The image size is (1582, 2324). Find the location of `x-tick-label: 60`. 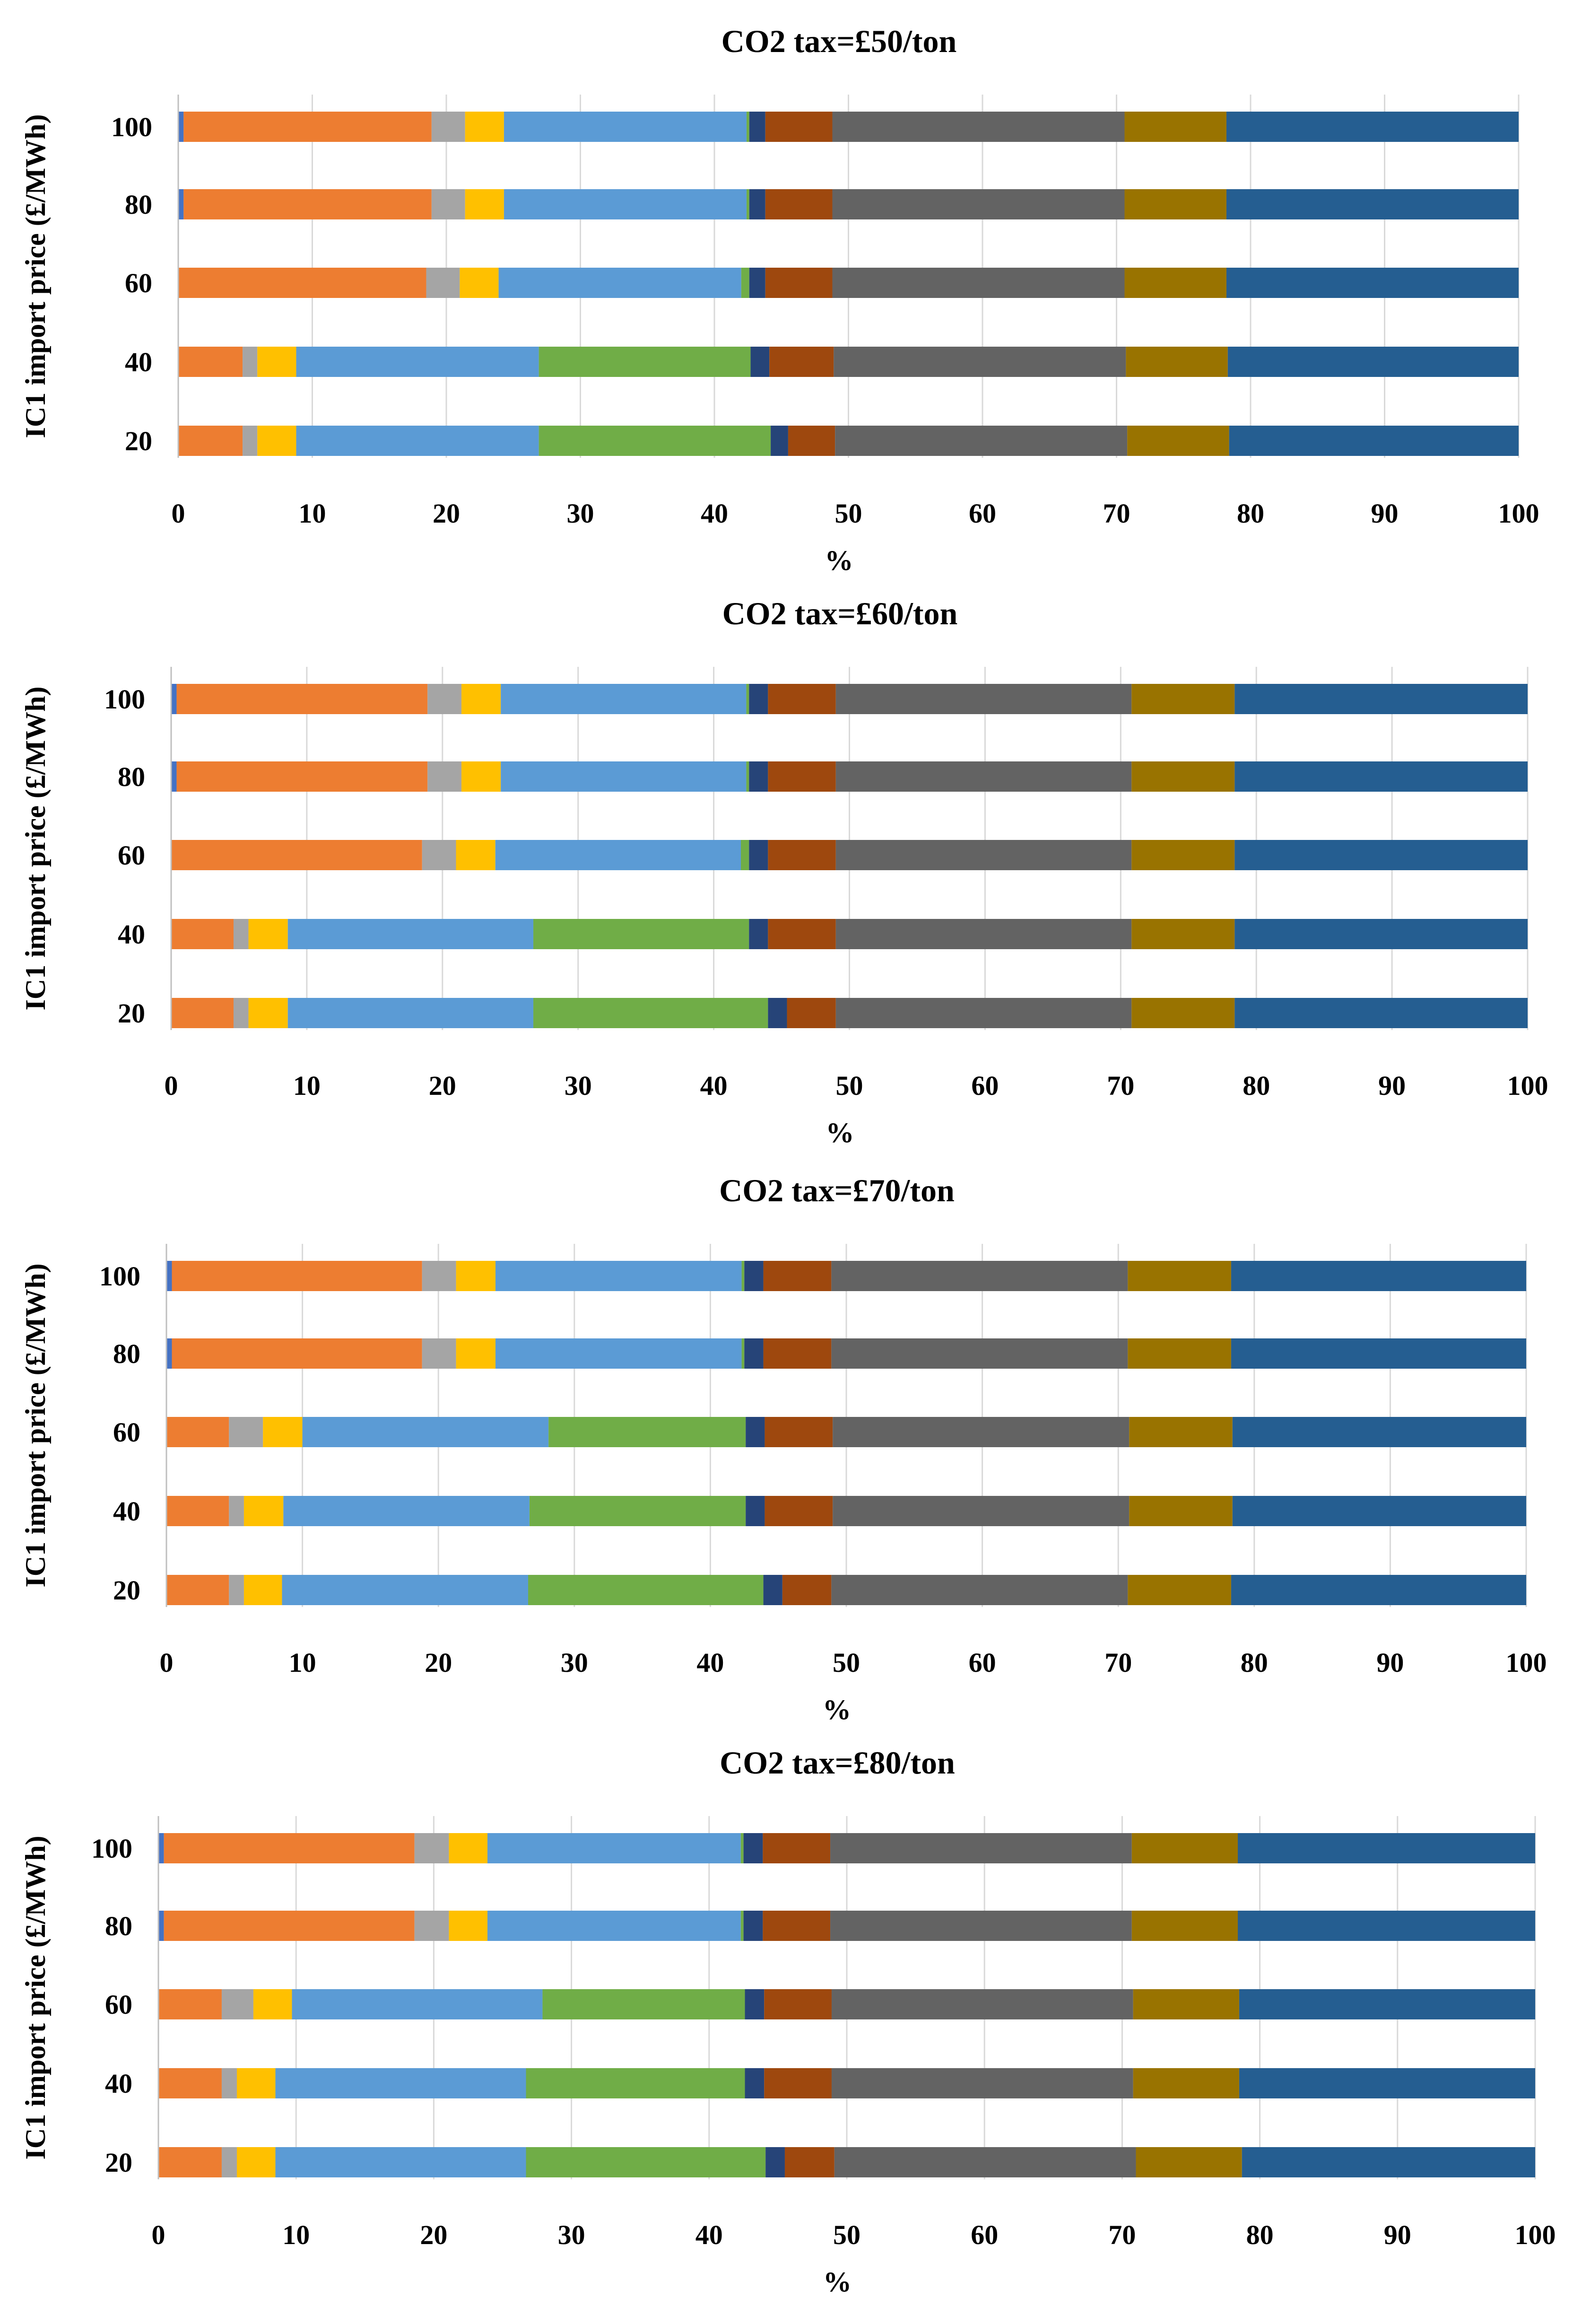

x-tick-label: 60 is located at coordinates (983, 1662).